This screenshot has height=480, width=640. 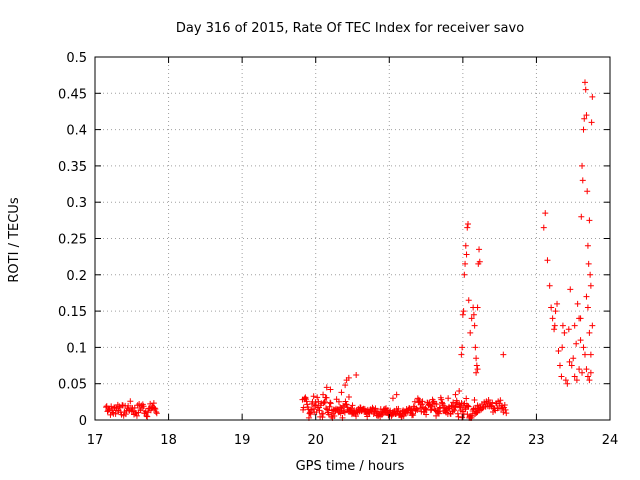 I want to click on y-tick-label: 0.4, so click(x=76, y=131).